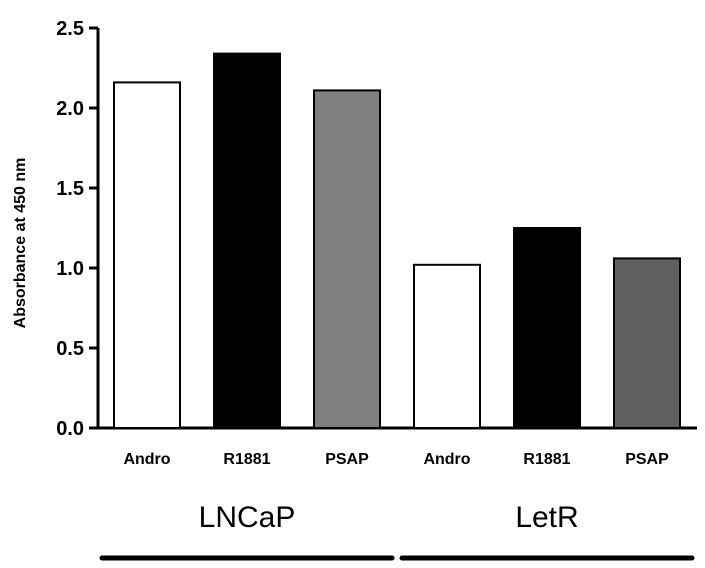 The image size is (705, 568). Describe the element at coordinates (247, 517) in the screenshot. I see `group-label: LNCaP` at that location.